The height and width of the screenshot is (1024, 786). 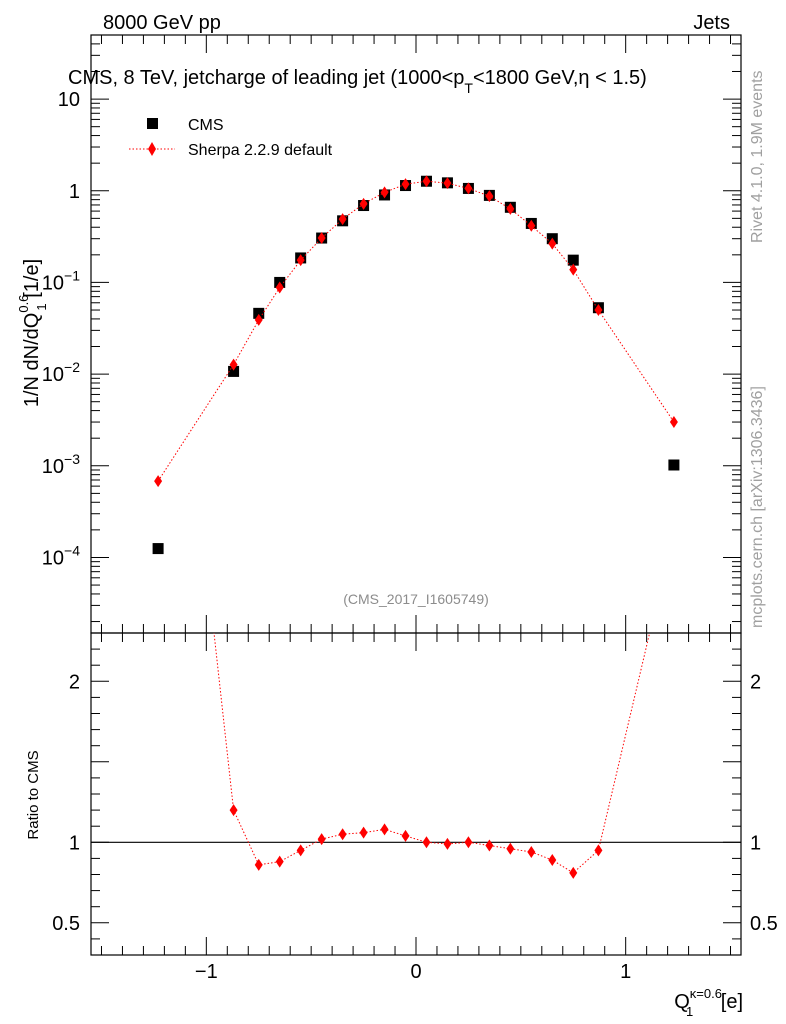 I want to click on x-tick-label: −1, so click(x=206, y=972).